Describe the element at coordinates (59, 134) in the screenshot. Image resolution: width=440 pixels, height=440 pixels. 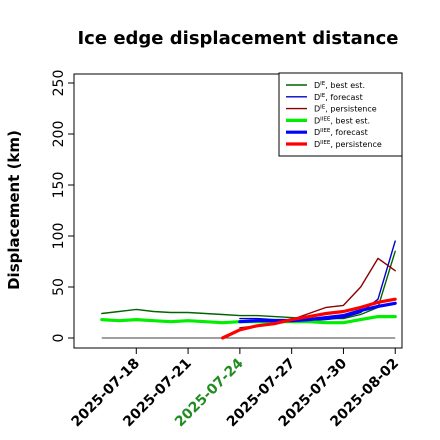
I see `y-tick-label: 200` at that location.